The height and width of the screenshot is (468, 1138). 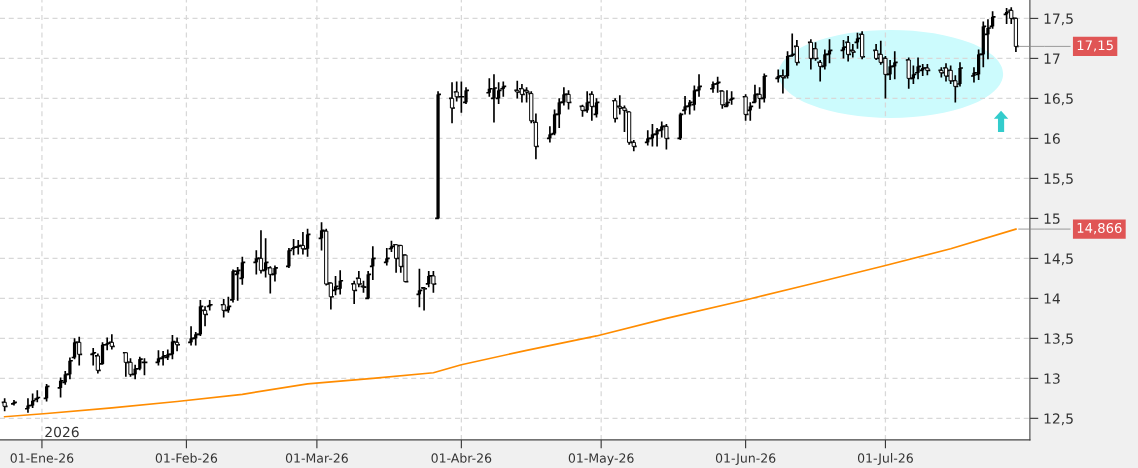 I want to click on y-tick-label: 13,5, so click(x=1058, y=339).